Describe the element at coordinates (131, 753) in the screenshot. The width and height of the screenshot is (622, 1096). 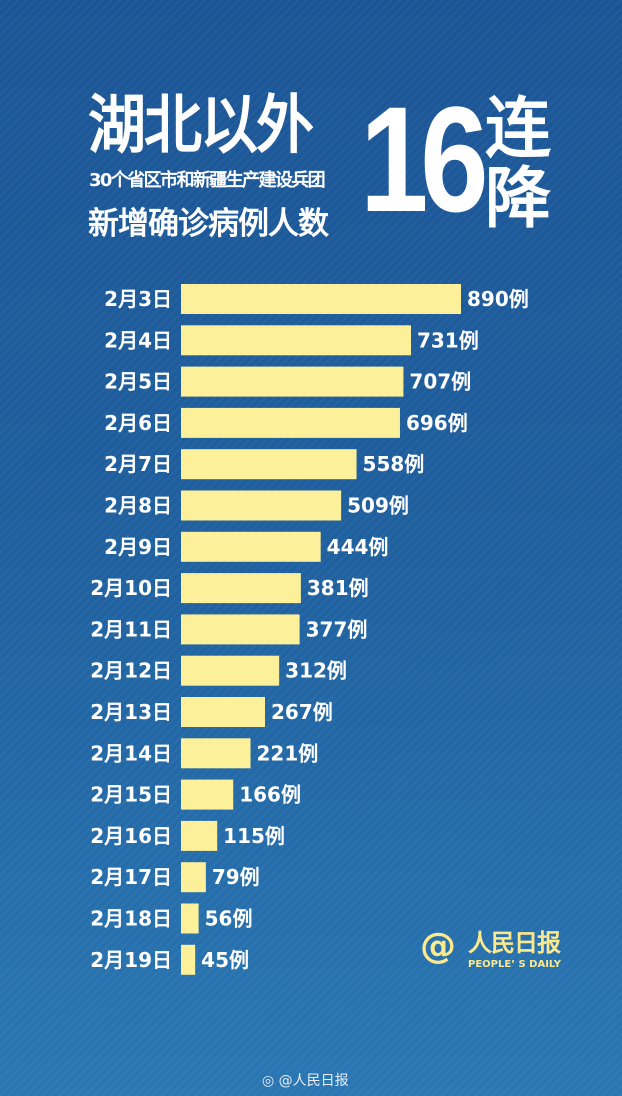
I see `category-label: 2月14日` at that location.